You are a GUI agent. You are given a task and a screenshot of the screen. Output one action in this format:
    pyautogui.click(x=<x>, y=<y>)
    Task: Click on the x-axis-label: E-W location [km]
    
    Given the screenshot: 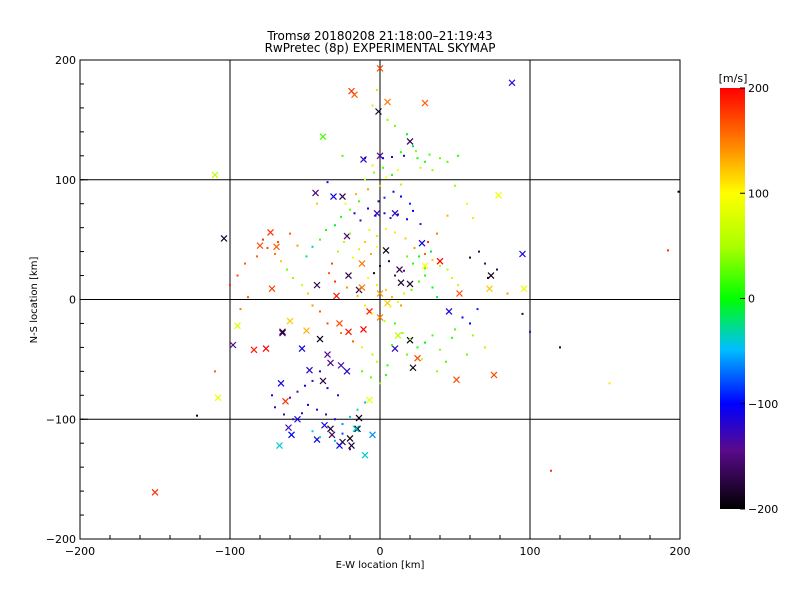 What is the action you would take?
    pyautogui.click(x=380, y=565)
    